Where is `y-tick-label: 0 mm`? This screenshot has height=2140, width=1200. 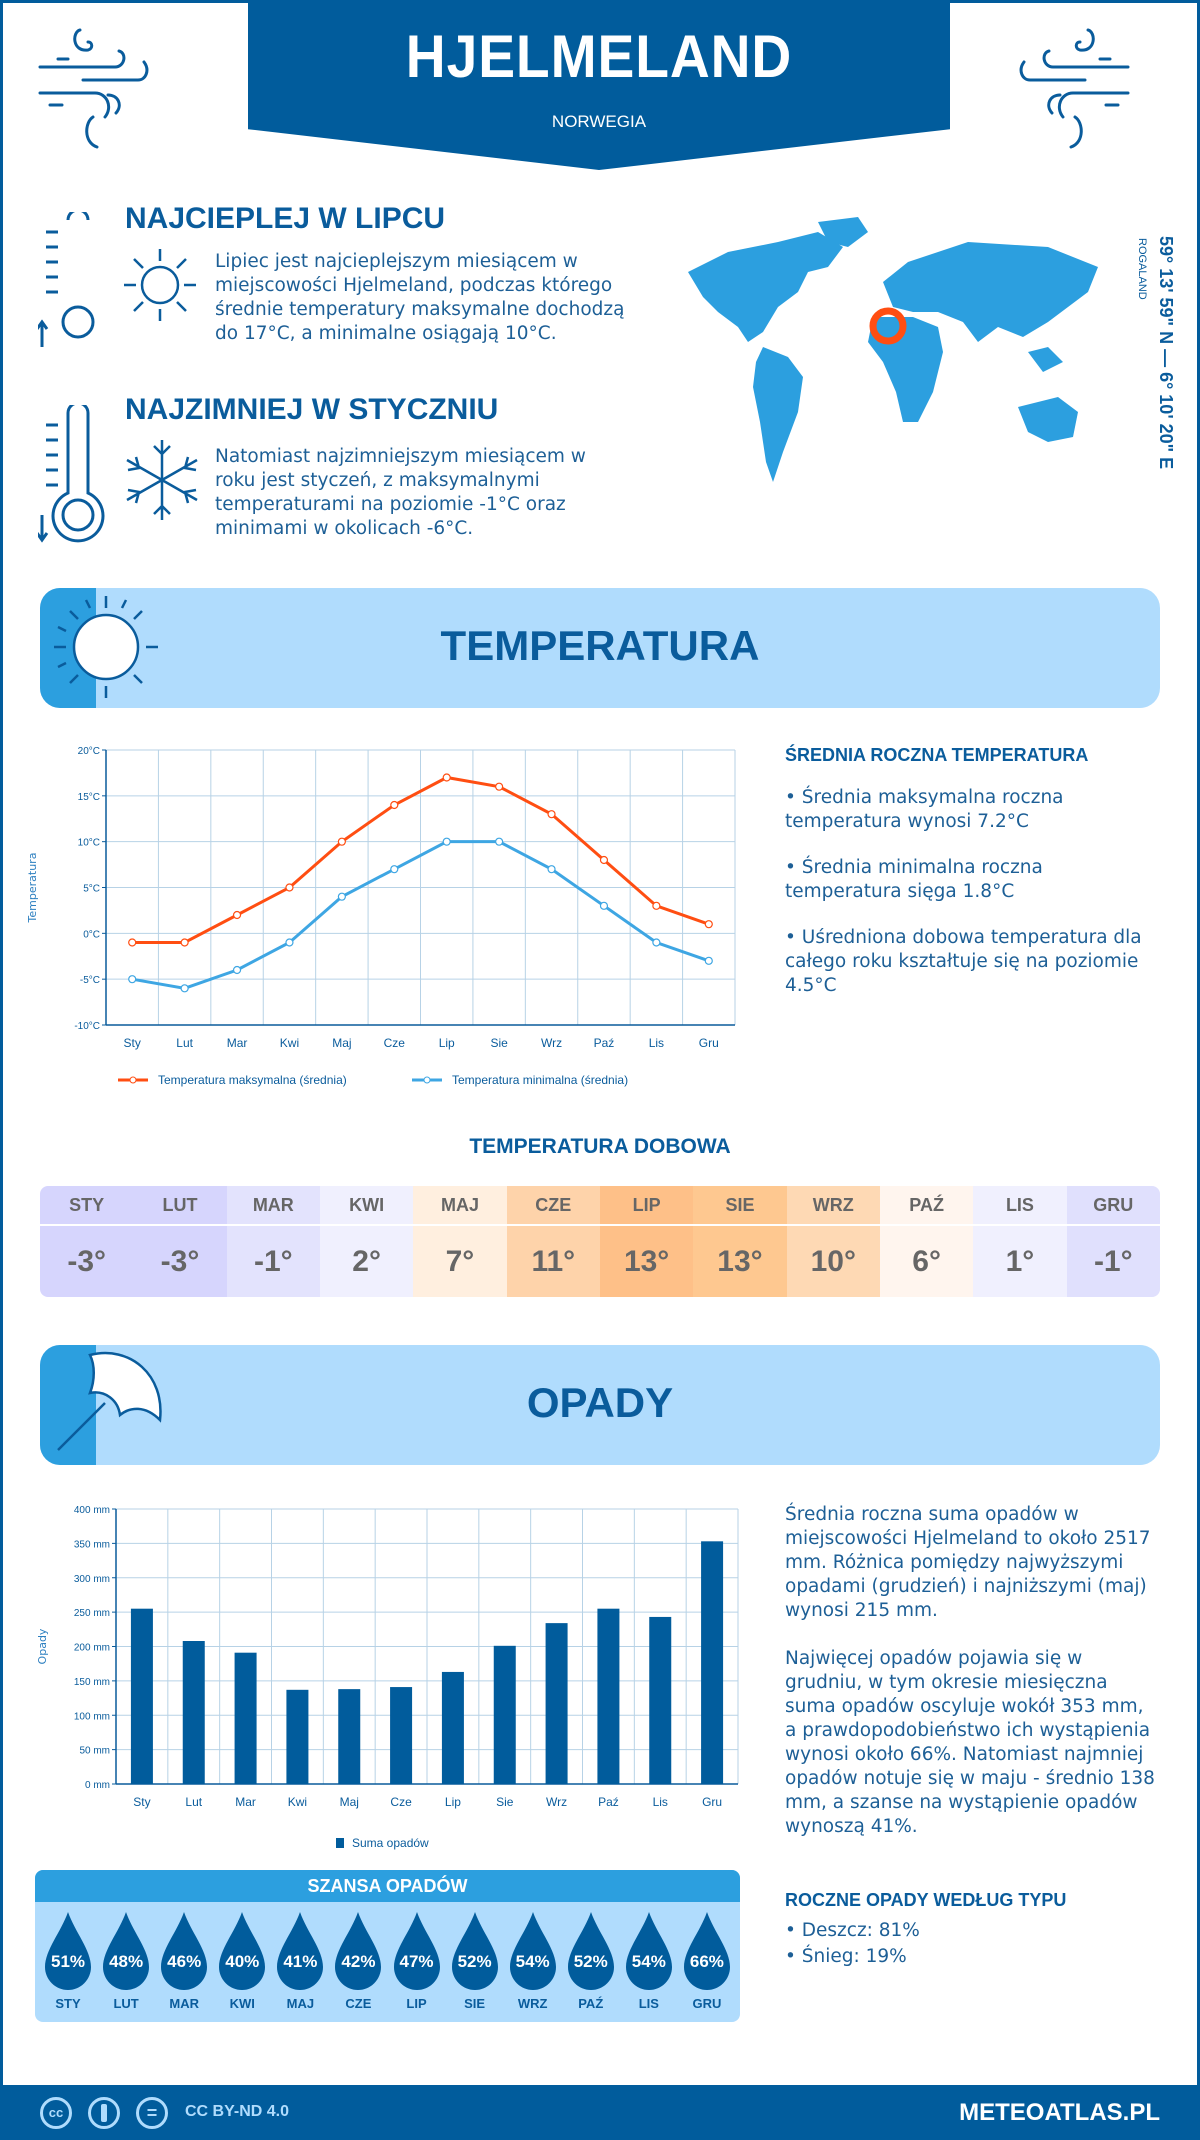 y-tick-label: 0 mm is located at coordinates (97, 1785).